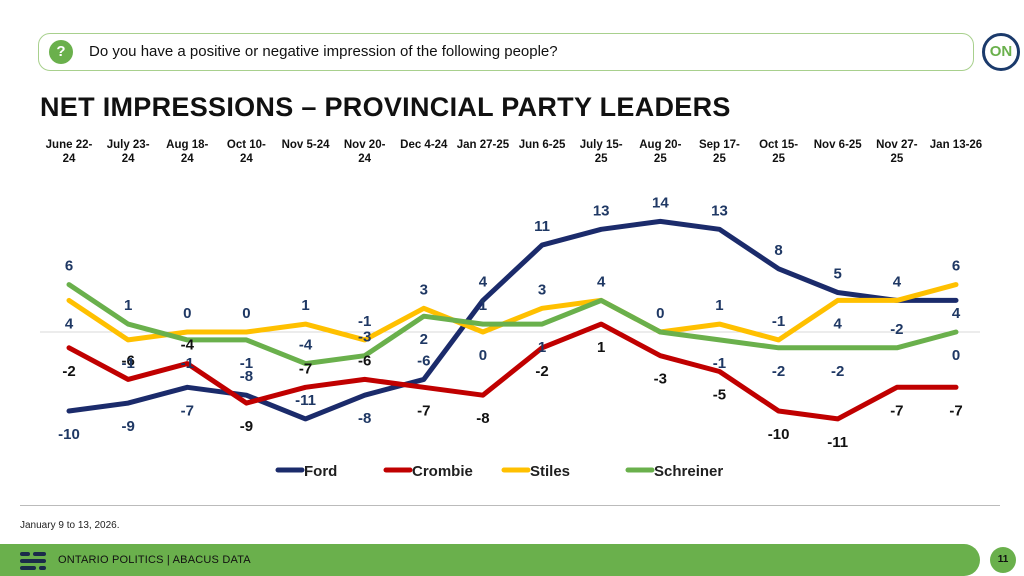  I want to click on date-label: Oct 15- 25, so click(779, 152).